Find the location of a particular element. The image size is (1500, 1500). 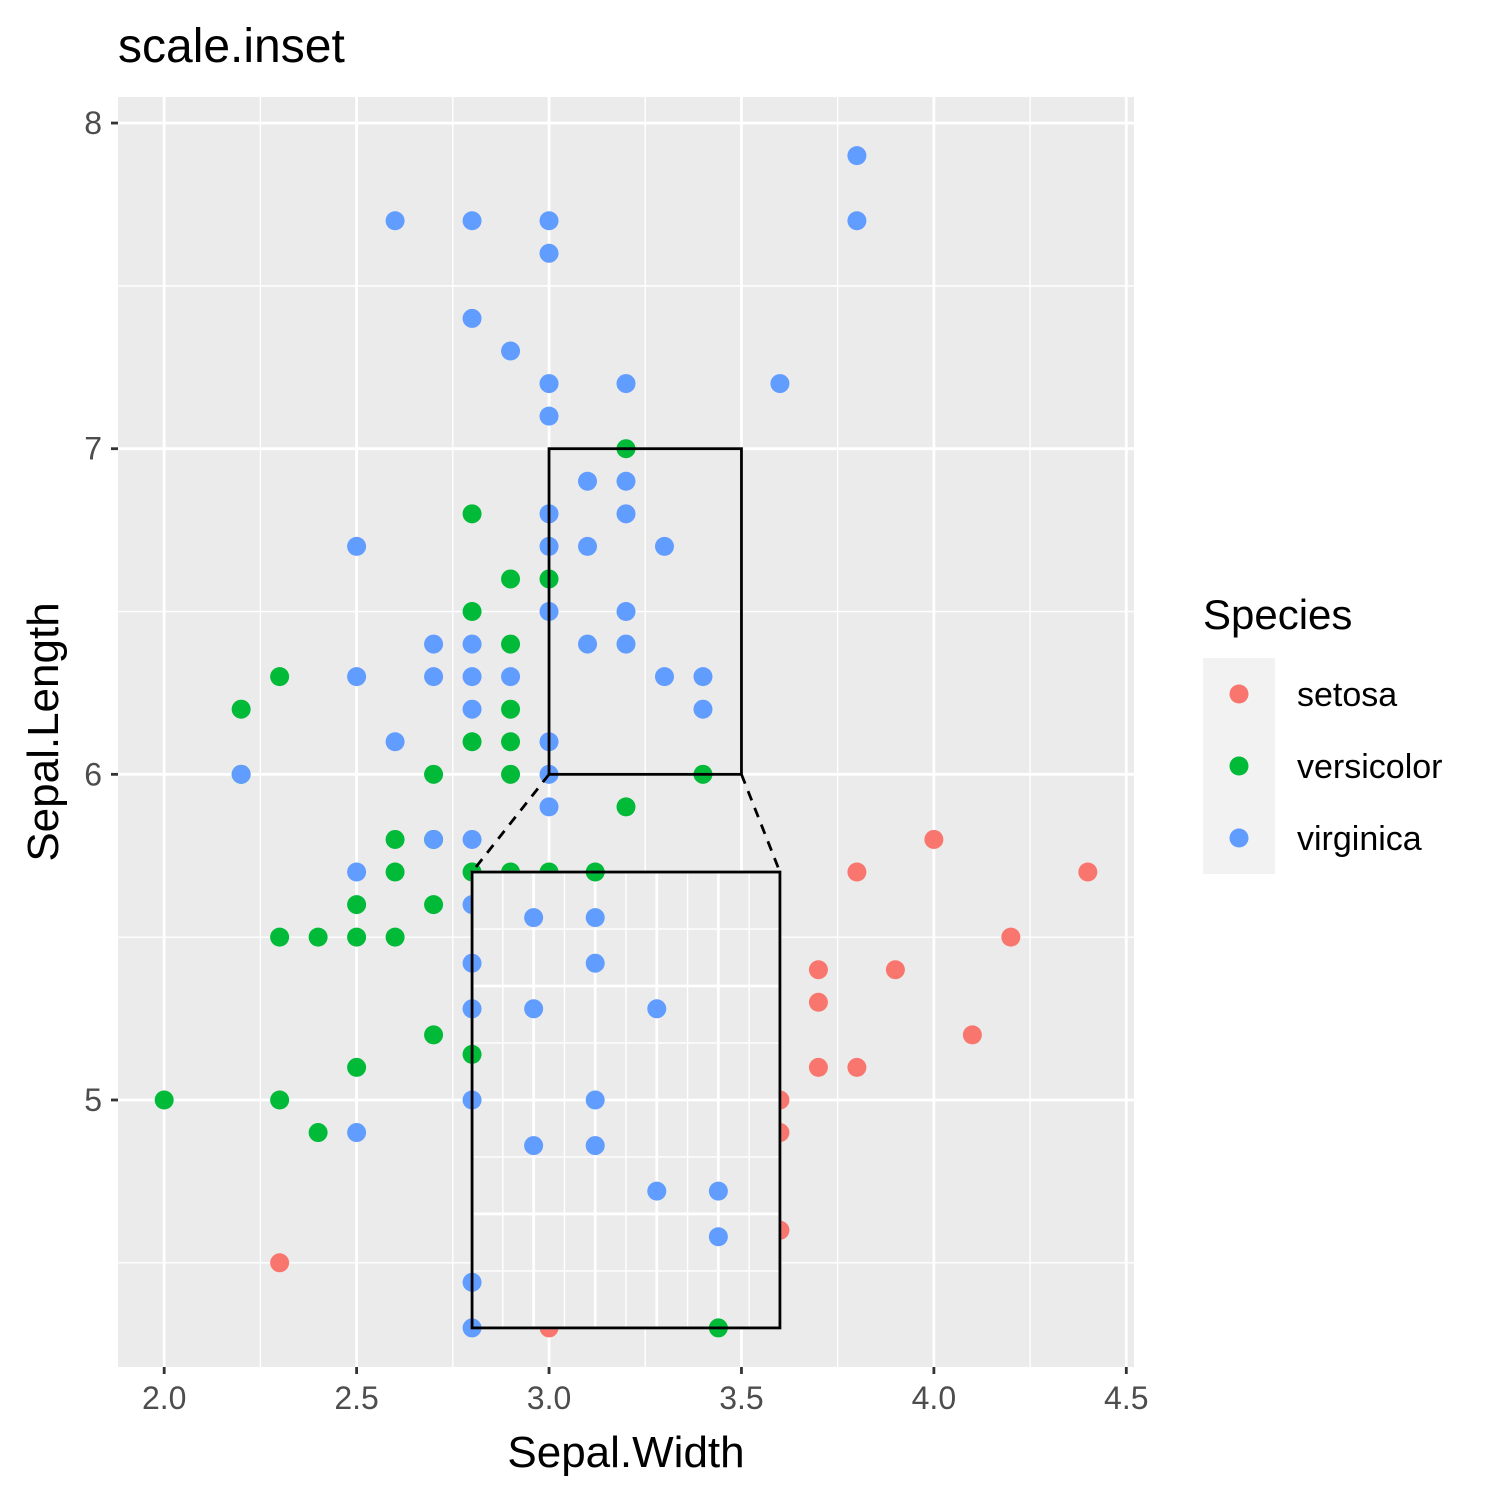

x-tick-label: 2.5 is located at coordinates (356, 1398).